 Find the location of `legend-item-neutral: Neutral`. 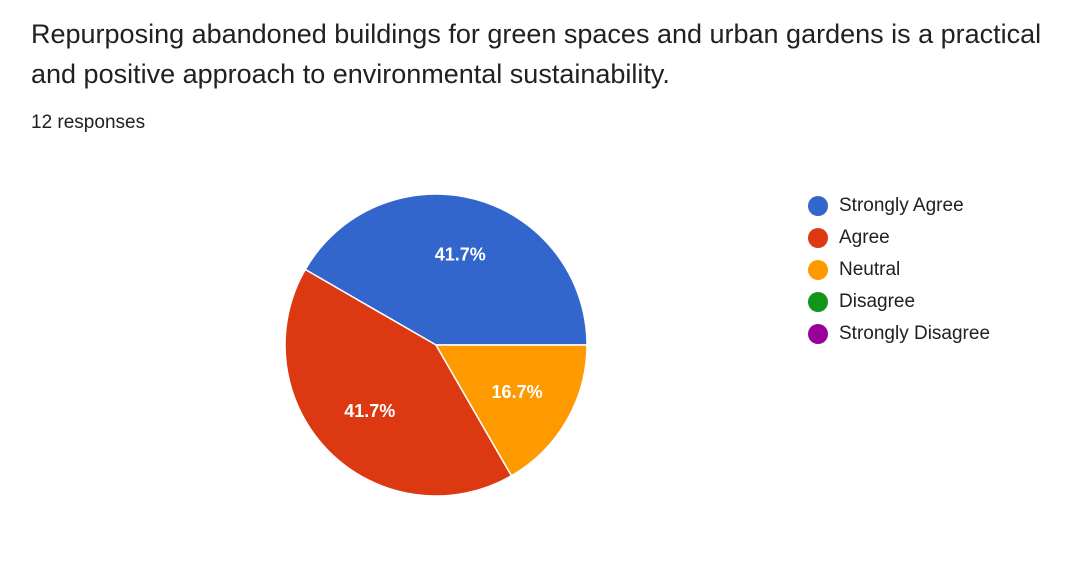

legend-item-neutral: Neutral is located at coordinates (899, 270).